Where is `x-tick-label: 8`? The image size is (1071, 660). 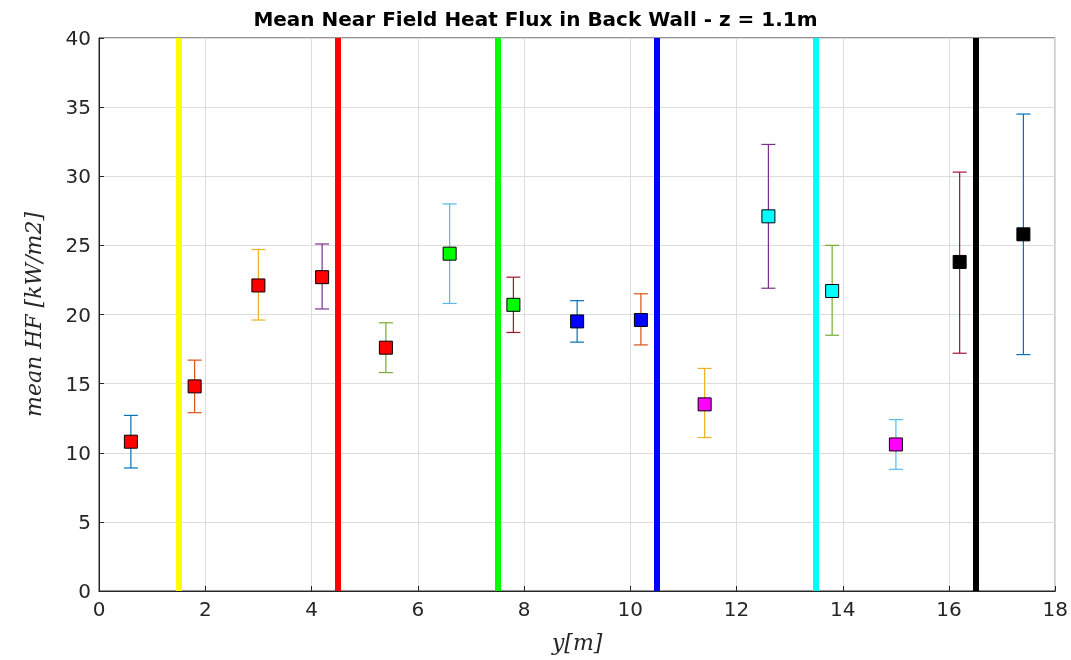
x-tick-label: 8 is located at coordinates (524, 609).